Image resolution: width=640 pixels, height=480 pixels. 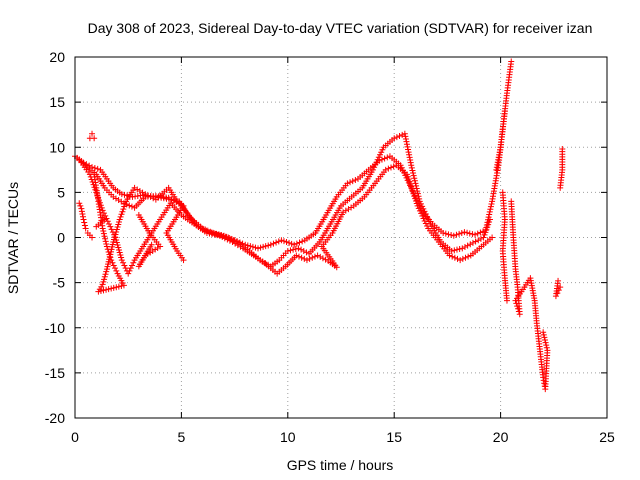 I want to click on x-tick-label: 15, so click(x=394, y=437).